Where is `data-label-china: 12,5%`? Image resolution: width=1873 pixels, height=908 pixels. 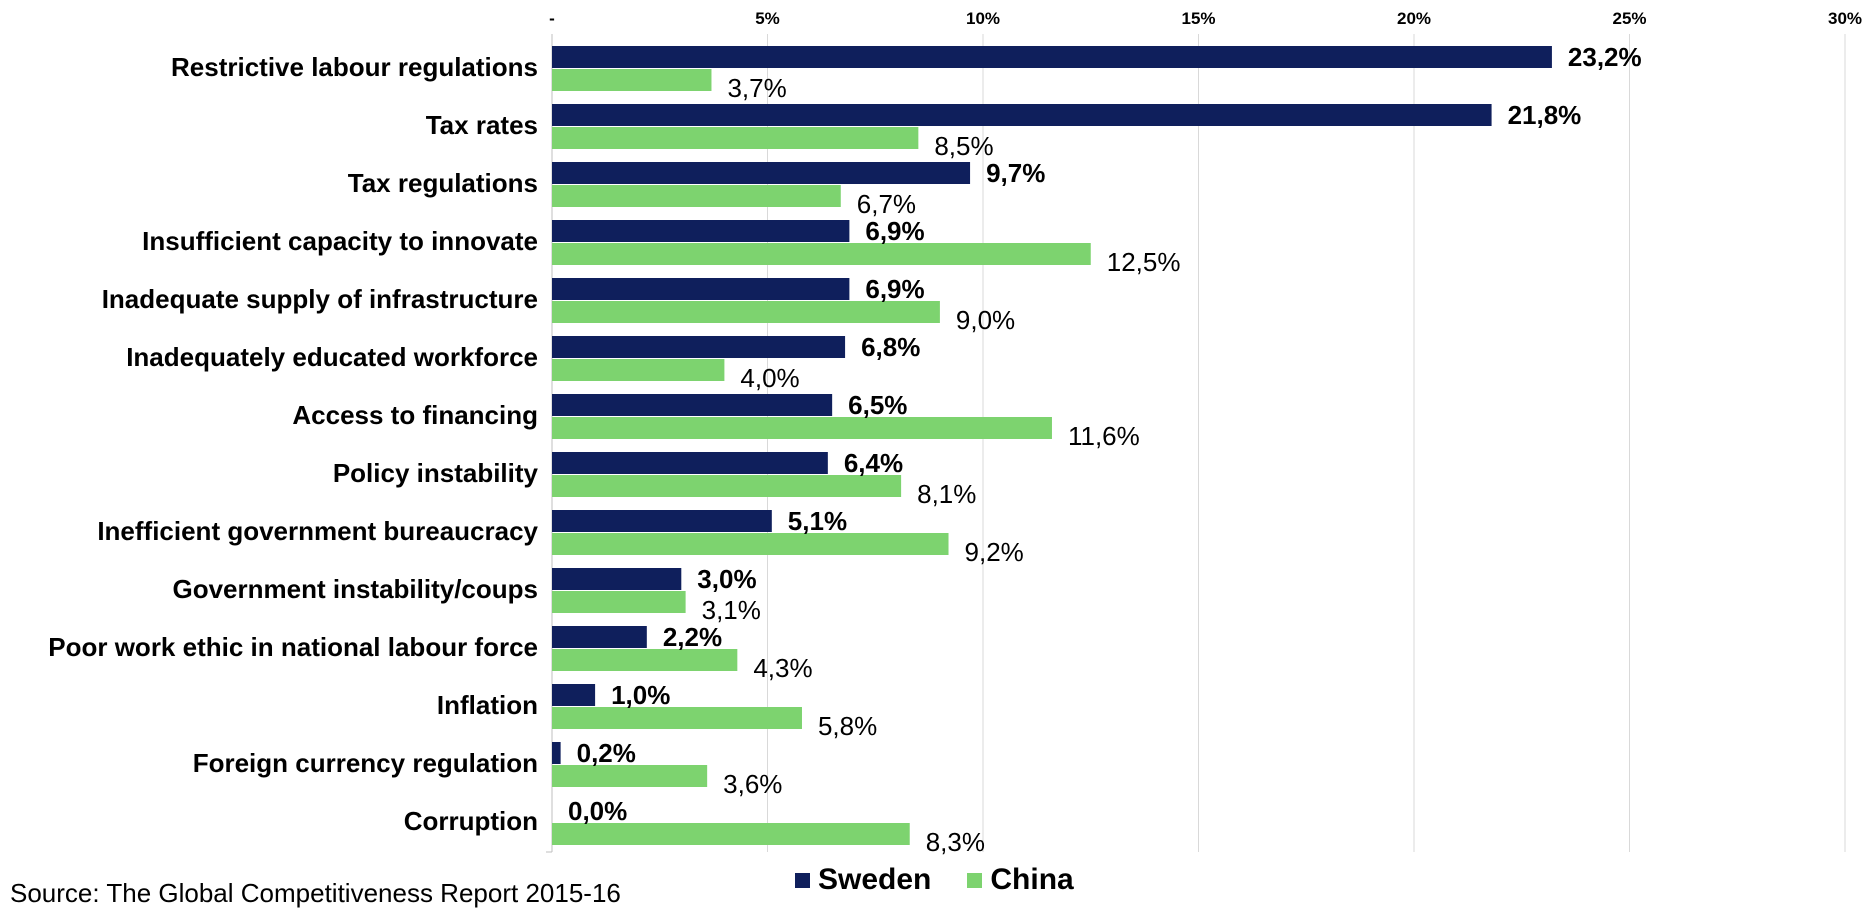 data-label-china: 12,5% is located at coordinates (1144, 262).